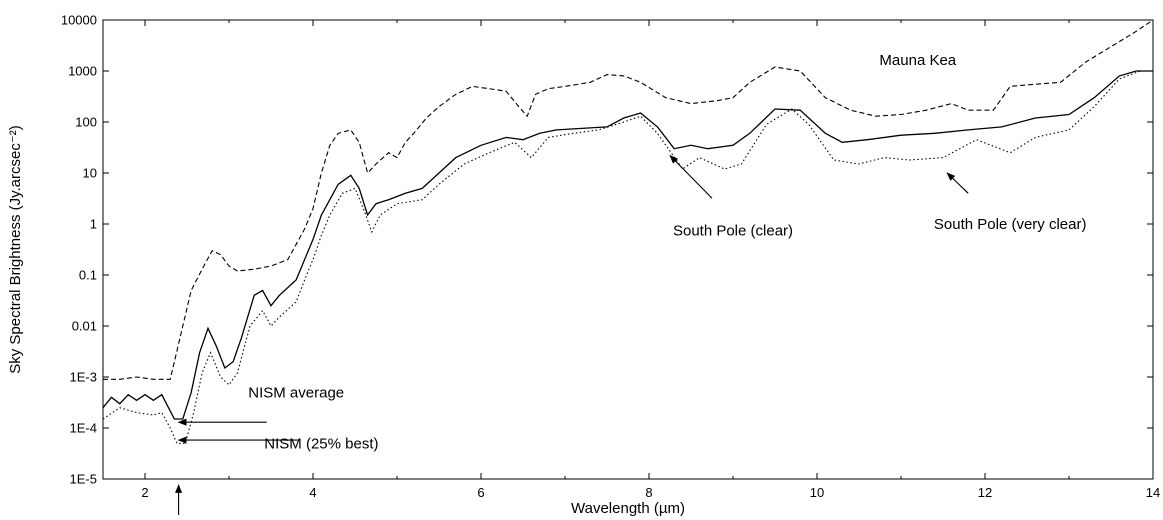  Describe the element at coordinates (691, 176) in the screenshot. I see `annotation-arrow-south-pole-clear` at that location.